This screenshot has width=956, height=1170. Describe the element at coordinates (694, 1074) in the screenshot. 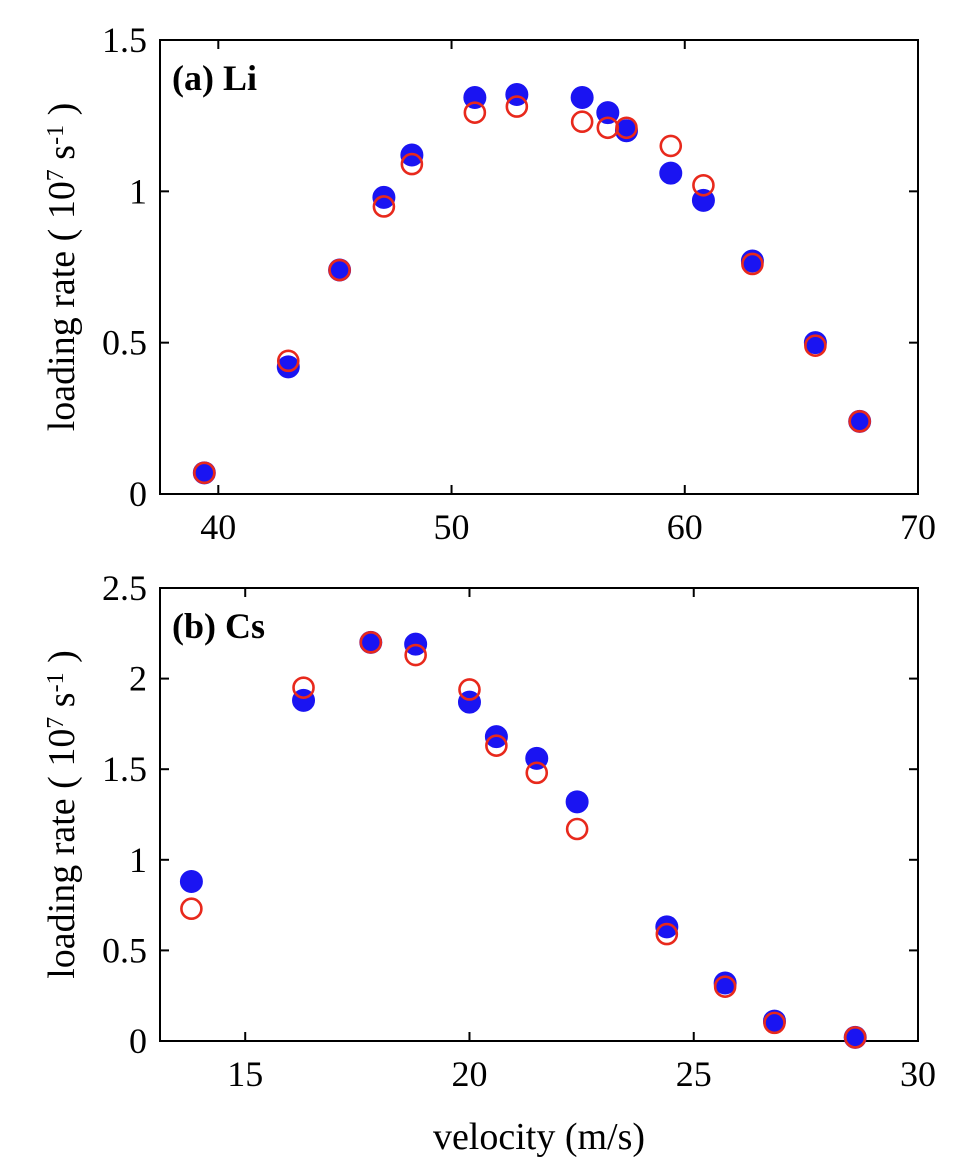

I see `x-tick-label: 25` at that location.